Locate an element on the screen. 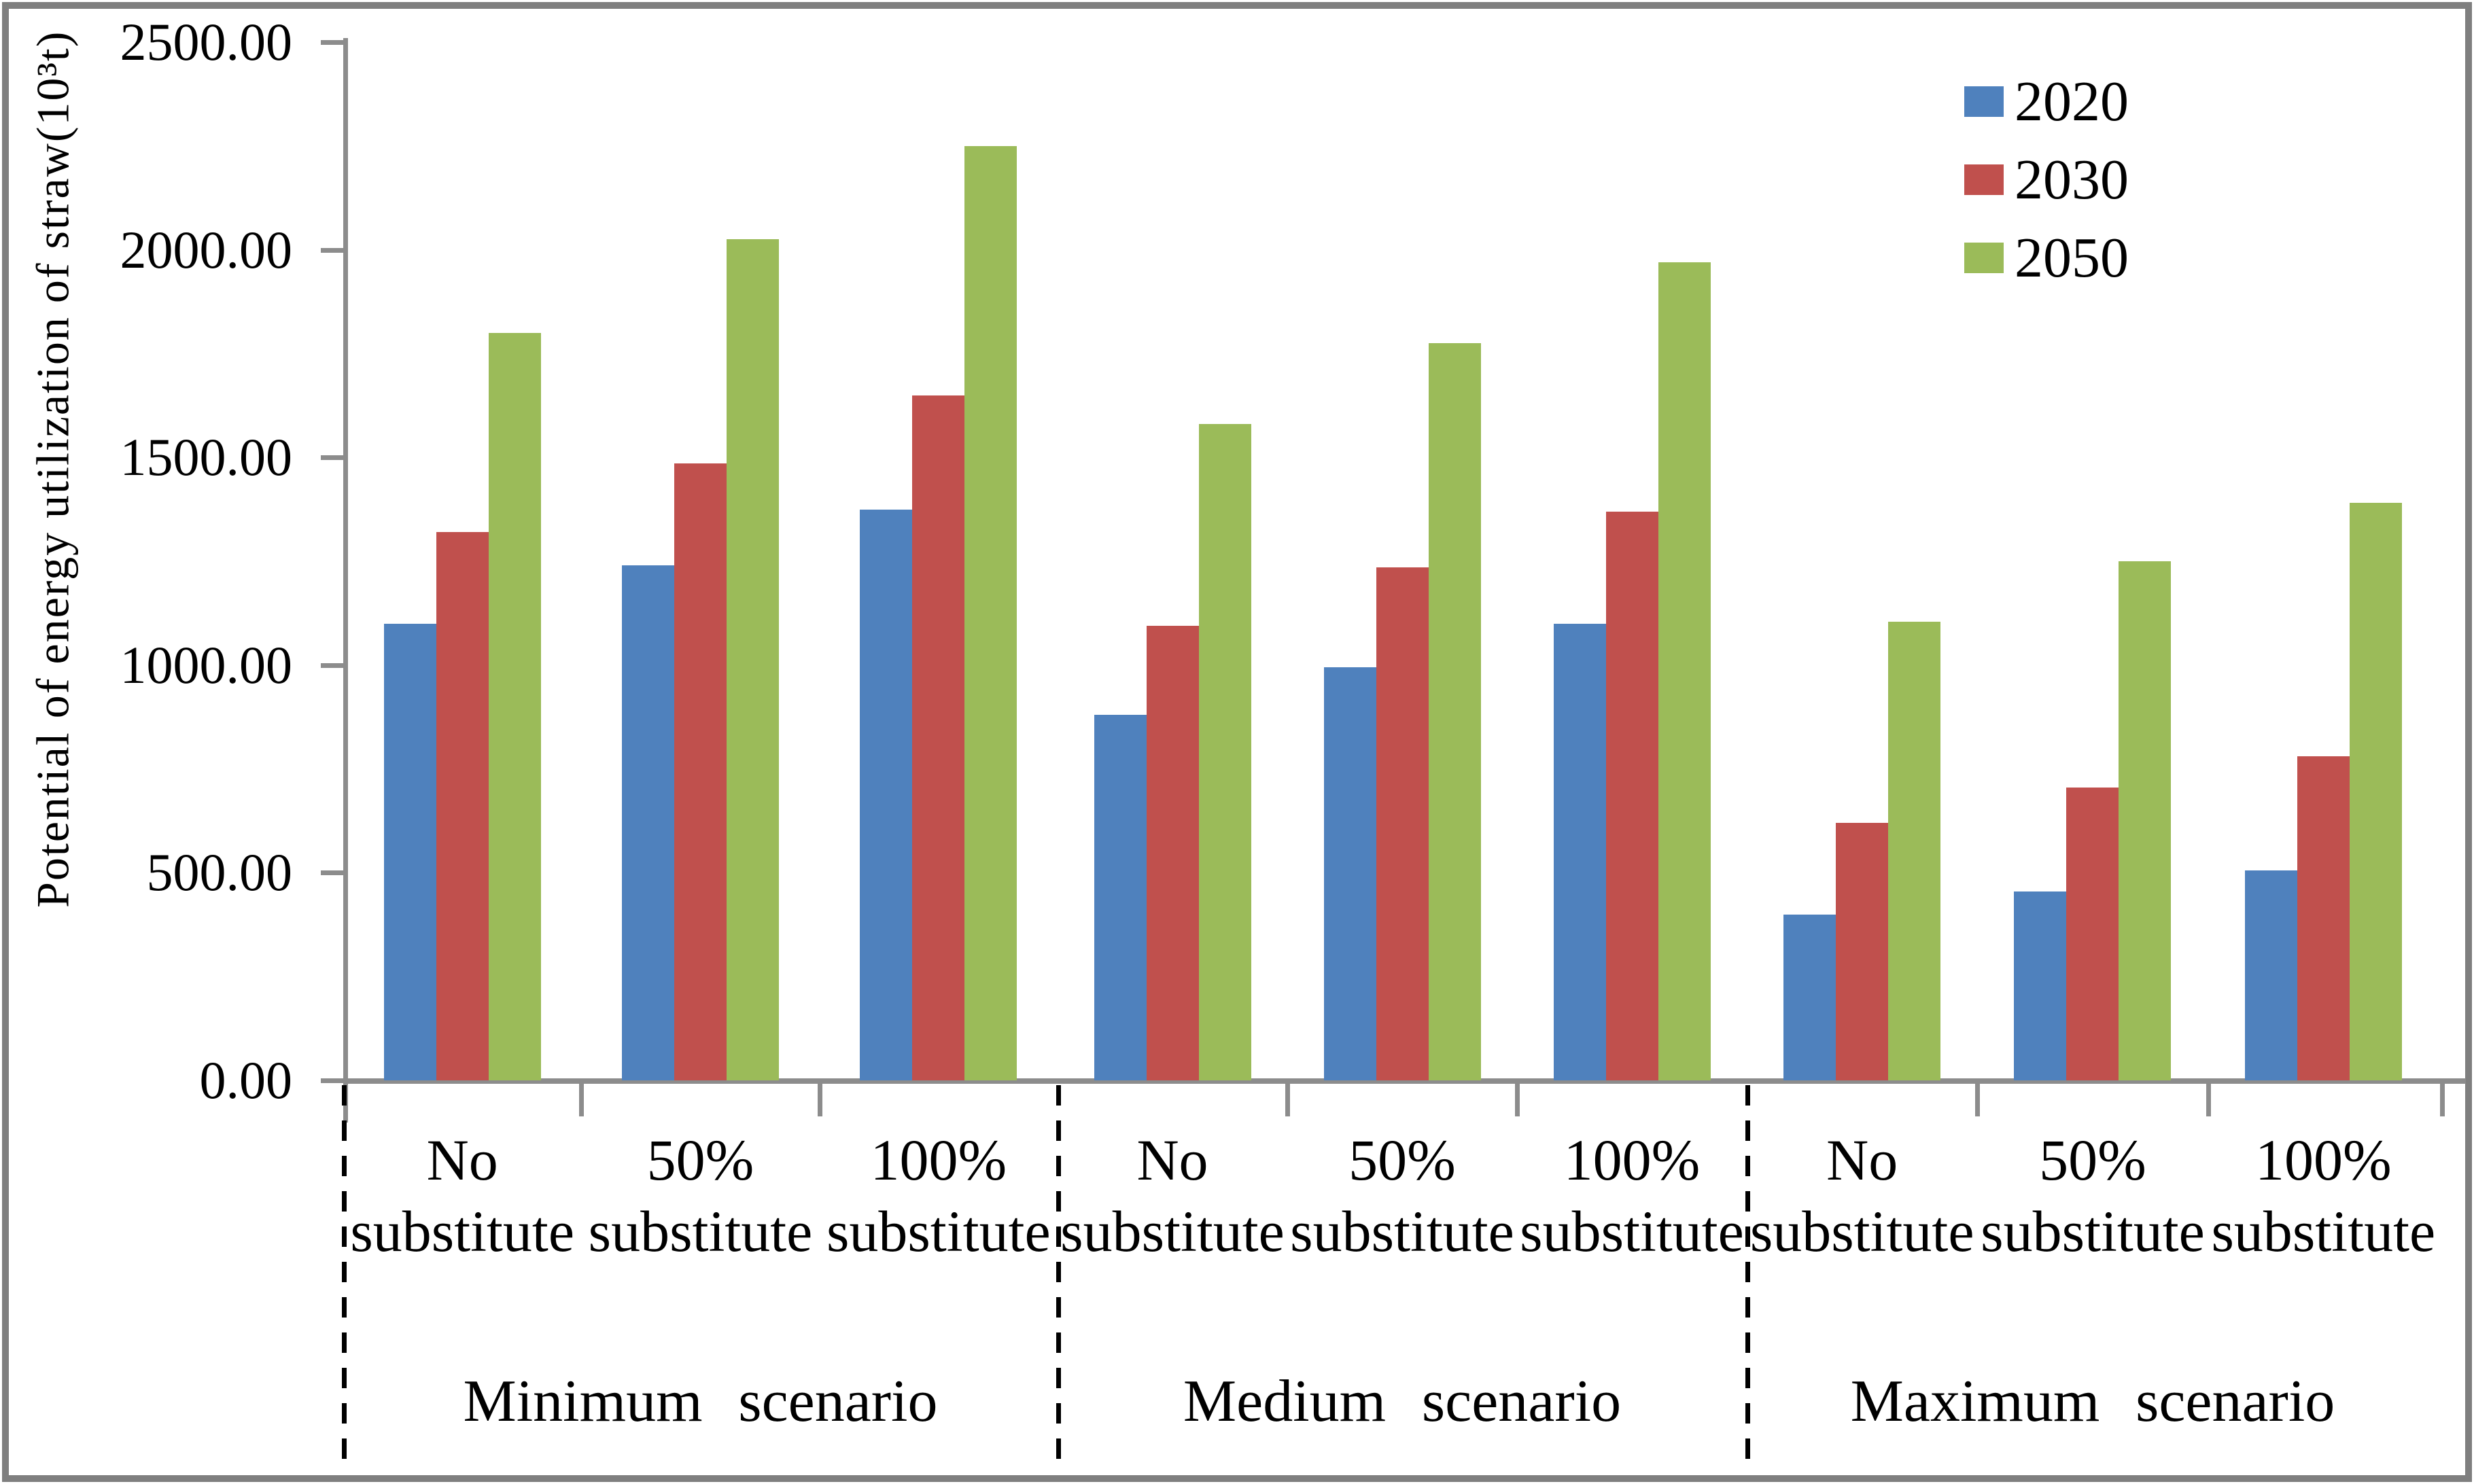 The height and width of the screenshot is (1484, 2474). legend-item-2050: 2050 is located at coordinates (2047, 258).